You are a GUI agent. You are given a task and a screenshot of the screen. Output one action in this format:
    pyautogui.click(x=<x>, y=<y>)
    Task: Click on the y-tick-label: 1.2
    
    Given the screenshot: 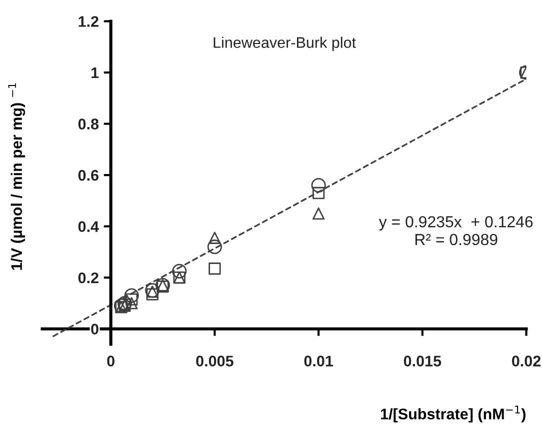 What is the action you would take?
    pyautogui.click(x=88, y=21)
    